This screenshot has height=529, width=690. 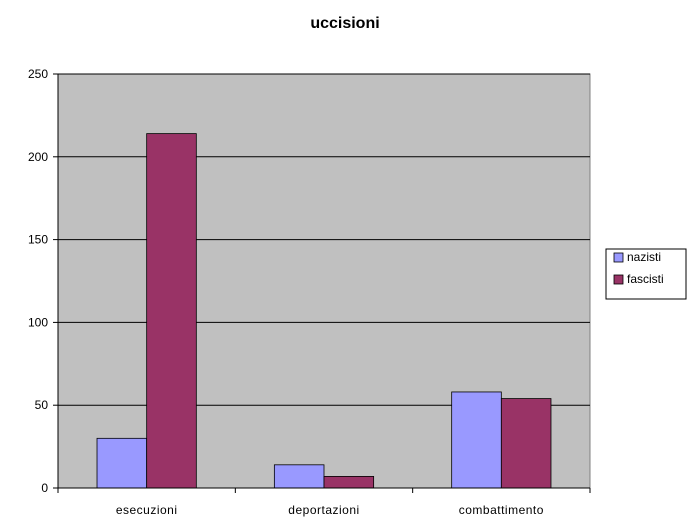 I want to click on bar-fascisti-combattimento, so click(x=526, y=443).